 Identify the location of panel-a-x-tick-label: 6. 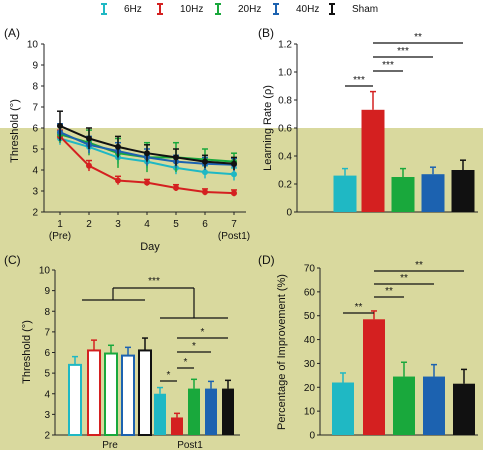
(205, 224).